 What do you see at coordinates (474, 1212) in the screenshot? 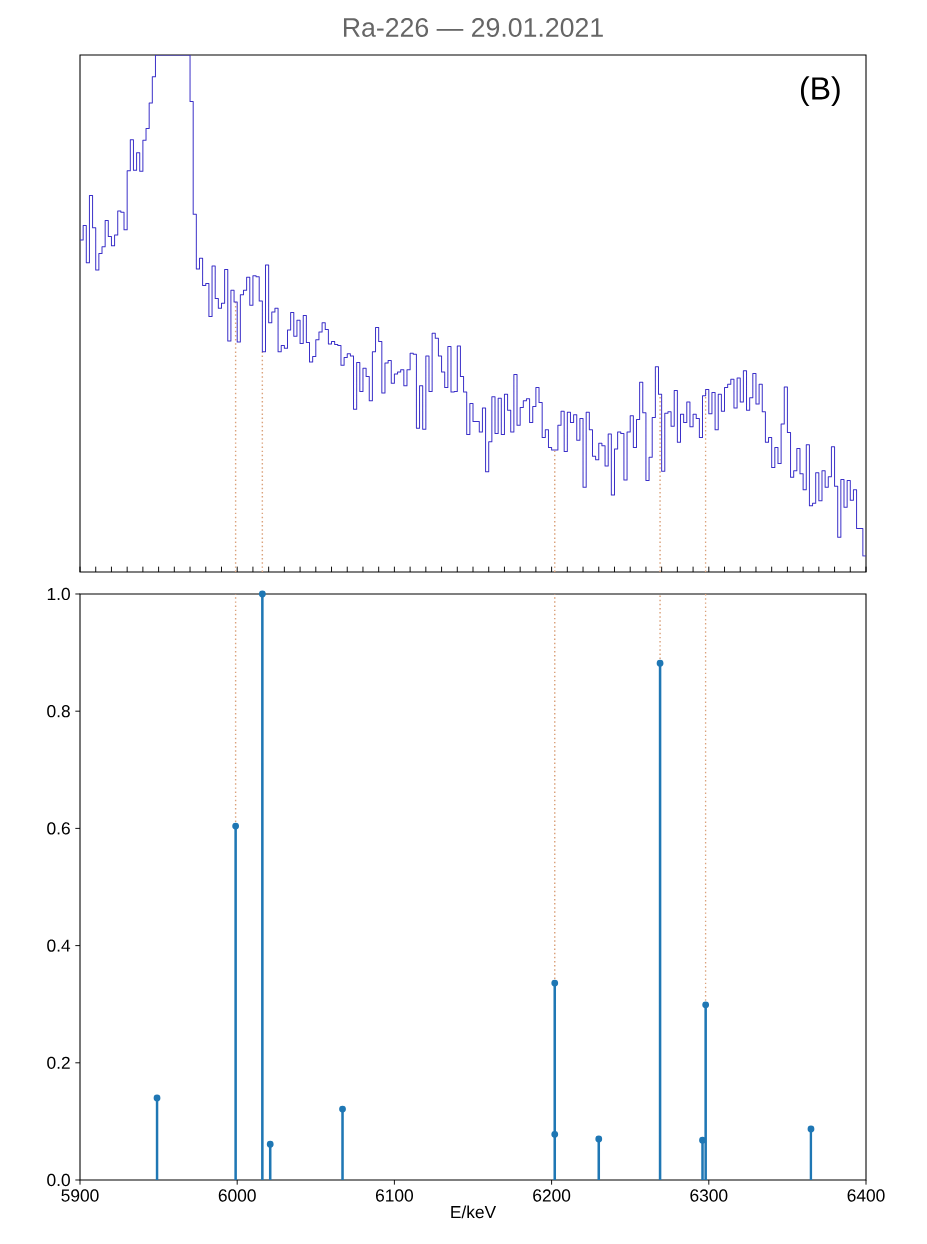
I see `x-axis-title: E/keV` at bounding box center [474, 1212].